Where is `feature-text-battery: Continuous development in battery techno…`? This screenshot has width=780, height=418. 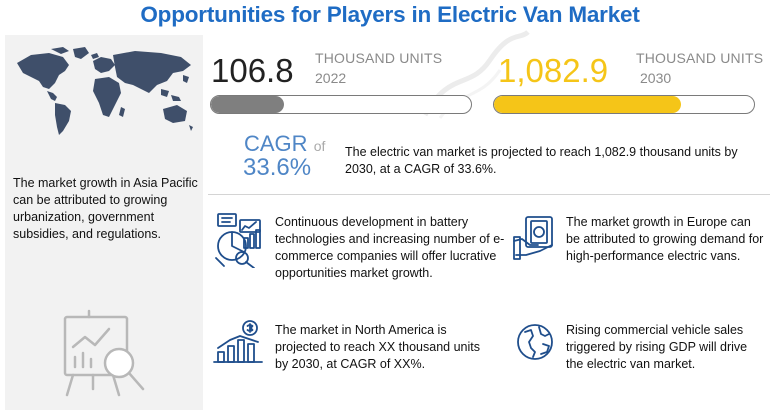 feature-text-battery: Continuous development in battery techno… is located at coordinates (390, 247).